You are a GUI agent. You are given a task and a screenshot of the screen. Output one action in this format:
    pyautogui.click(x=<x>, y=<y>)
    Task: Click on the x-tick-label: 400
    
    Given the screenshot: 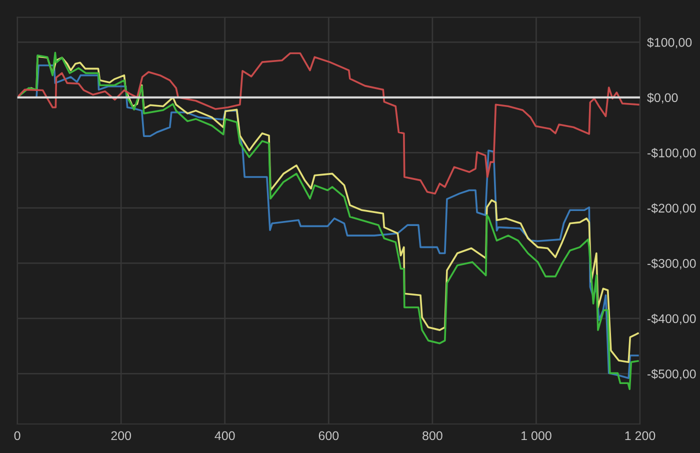 What is the action you would take?
    pyautogui.click(x=224, y=435)
    